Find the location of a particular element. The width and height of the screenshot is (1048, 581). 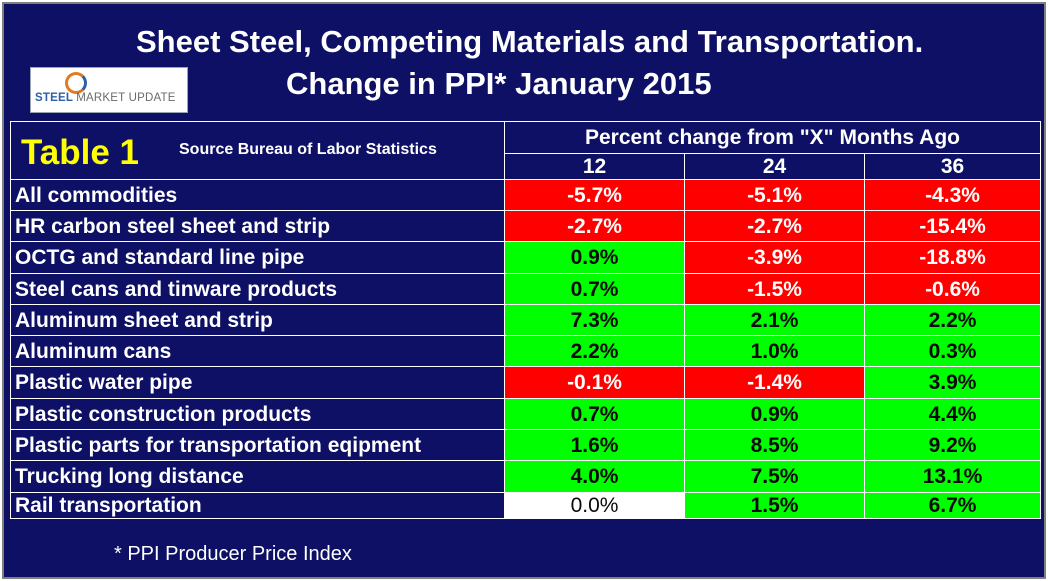

value-cell: -4.3% is located at coordinates (952, 195).